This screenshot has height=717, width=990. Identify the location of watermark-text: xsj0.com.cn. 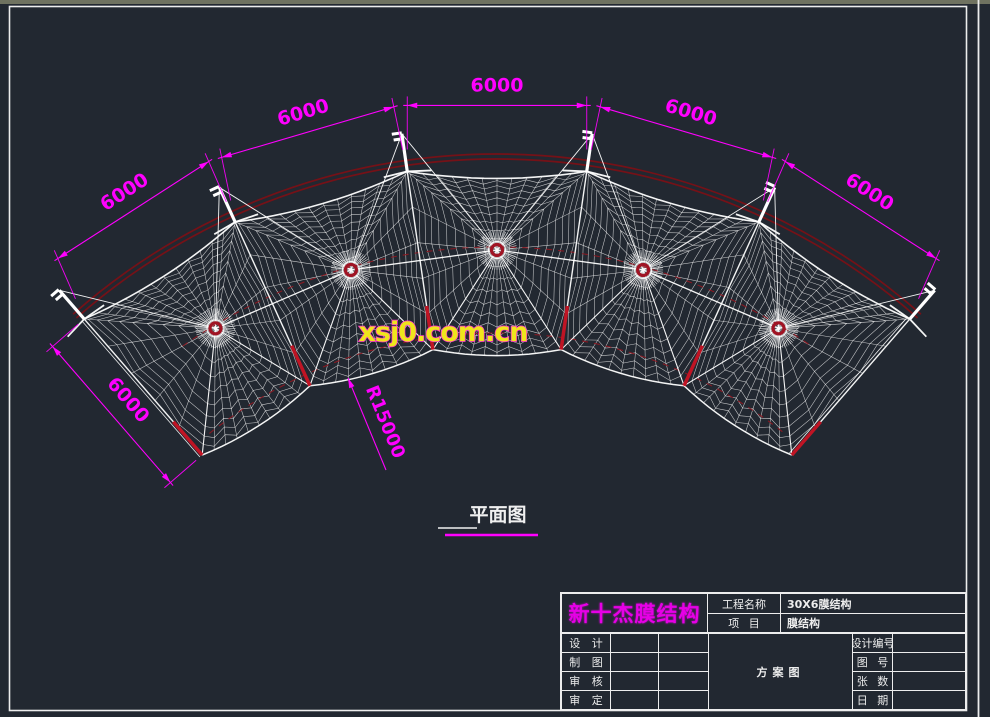
(443, 332).